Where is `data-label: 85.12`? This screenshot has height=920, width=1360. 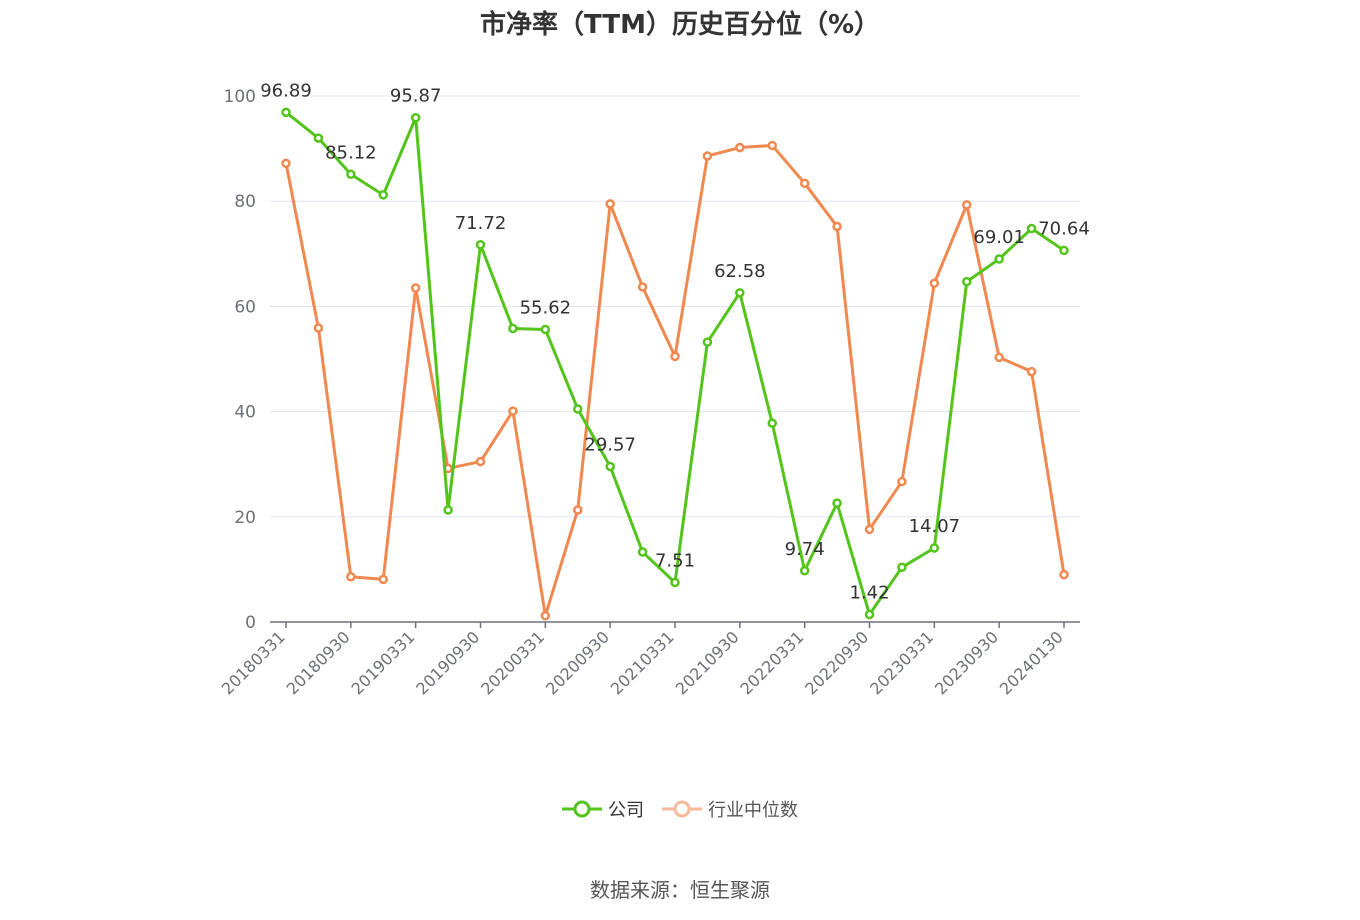 data-label: 85.12 is located at coordinates (351, 152).